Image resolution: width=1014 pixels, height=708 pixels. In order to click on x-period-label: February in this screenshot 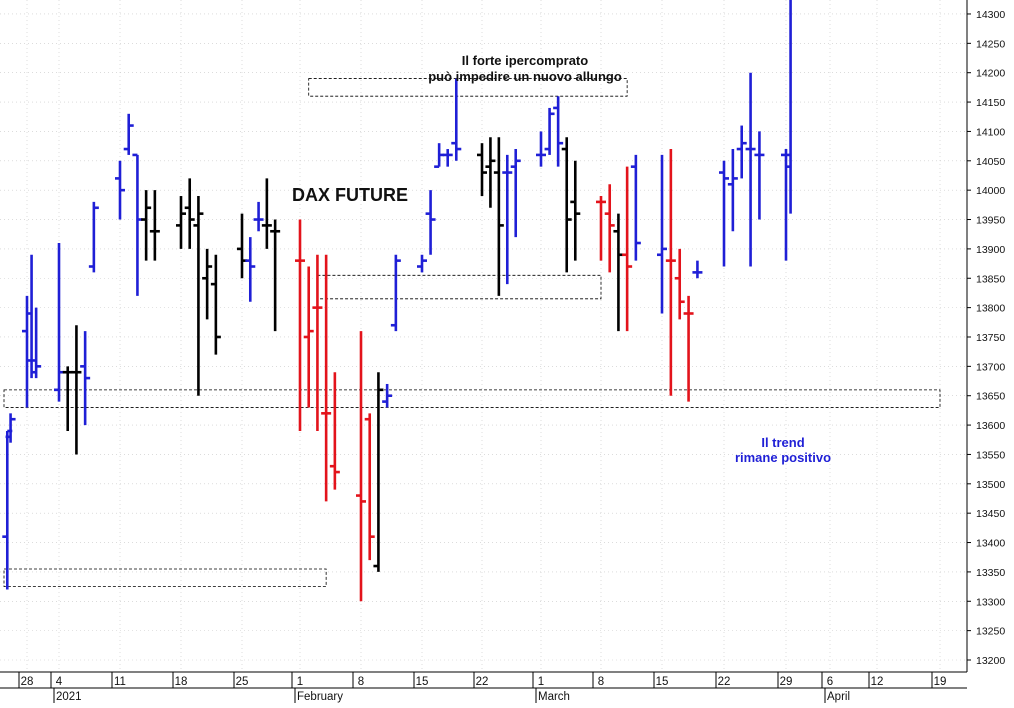, I will do `click(320, 697)`.